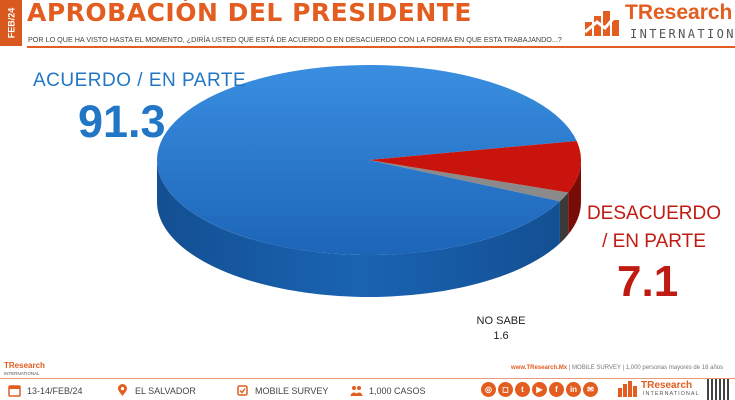 Image resolution: width=735 pixels, height=400 pixels. I want to click on email-icon: ✉, so click(590, 389).